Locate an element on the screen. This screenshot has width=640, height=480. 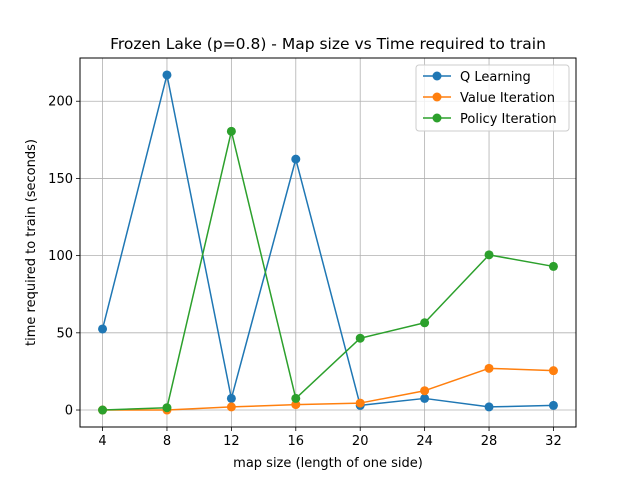
legend-box is located at coordinates (492, 98).